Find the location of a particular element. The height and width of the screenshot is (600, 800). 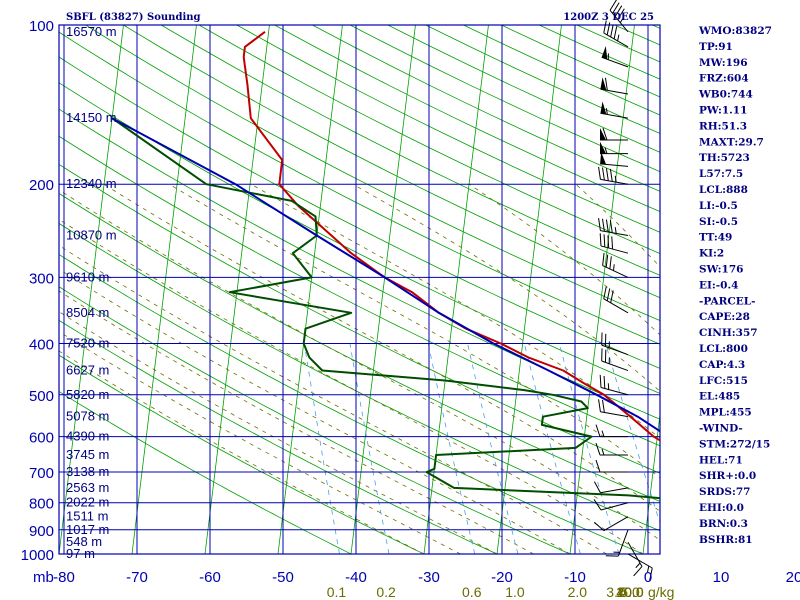

pressure-tick-label: 900 is located at coordinates (41, 531).